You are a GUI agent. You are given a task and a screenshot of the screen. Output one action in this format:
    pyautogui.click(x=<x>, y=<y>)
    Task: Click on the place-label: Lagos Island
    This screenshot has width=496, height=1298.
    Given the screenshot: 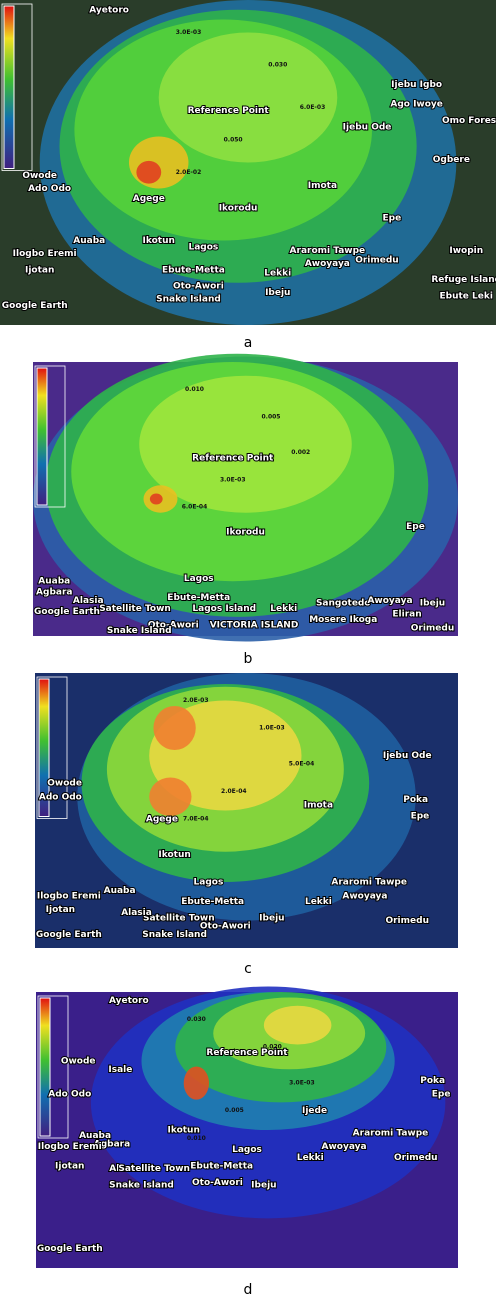 What is the action you would take?
    pyautogui.click(x=224, y=609)
    